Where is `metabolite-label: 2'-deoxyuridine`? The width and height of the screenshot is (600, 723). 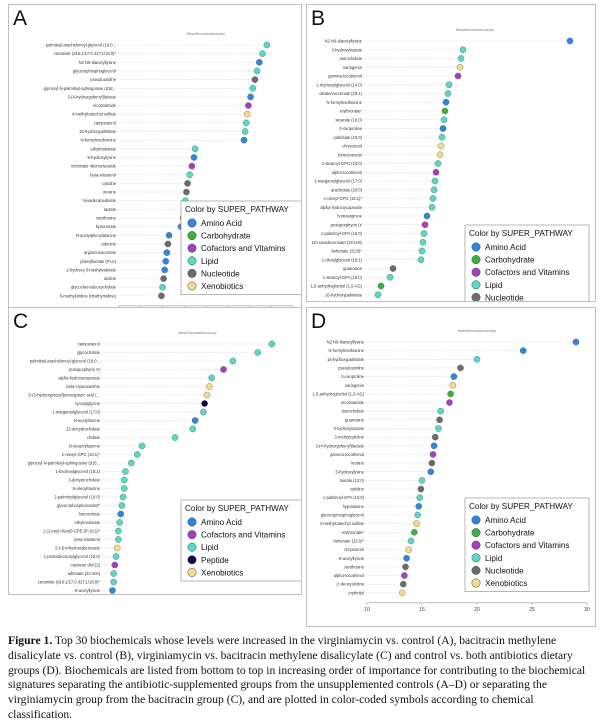 metabolite-label: 2'-deoxyuridine is located at coordinates (350, 584).